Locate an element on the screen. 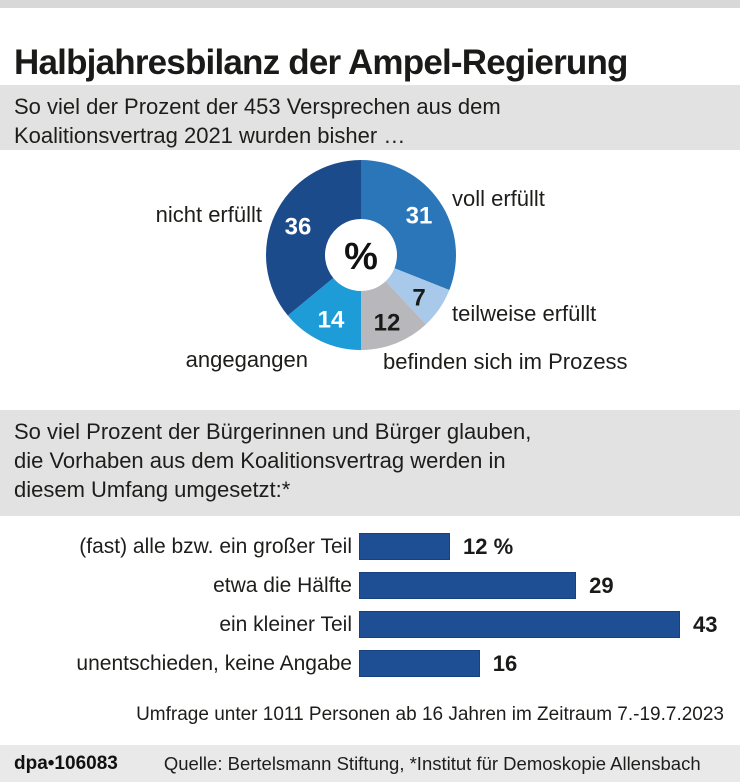 Image resolution: width=740 pixels, height=782 pixels. bar-label: etwa die Hälfte is located at coordinates (282, 585).